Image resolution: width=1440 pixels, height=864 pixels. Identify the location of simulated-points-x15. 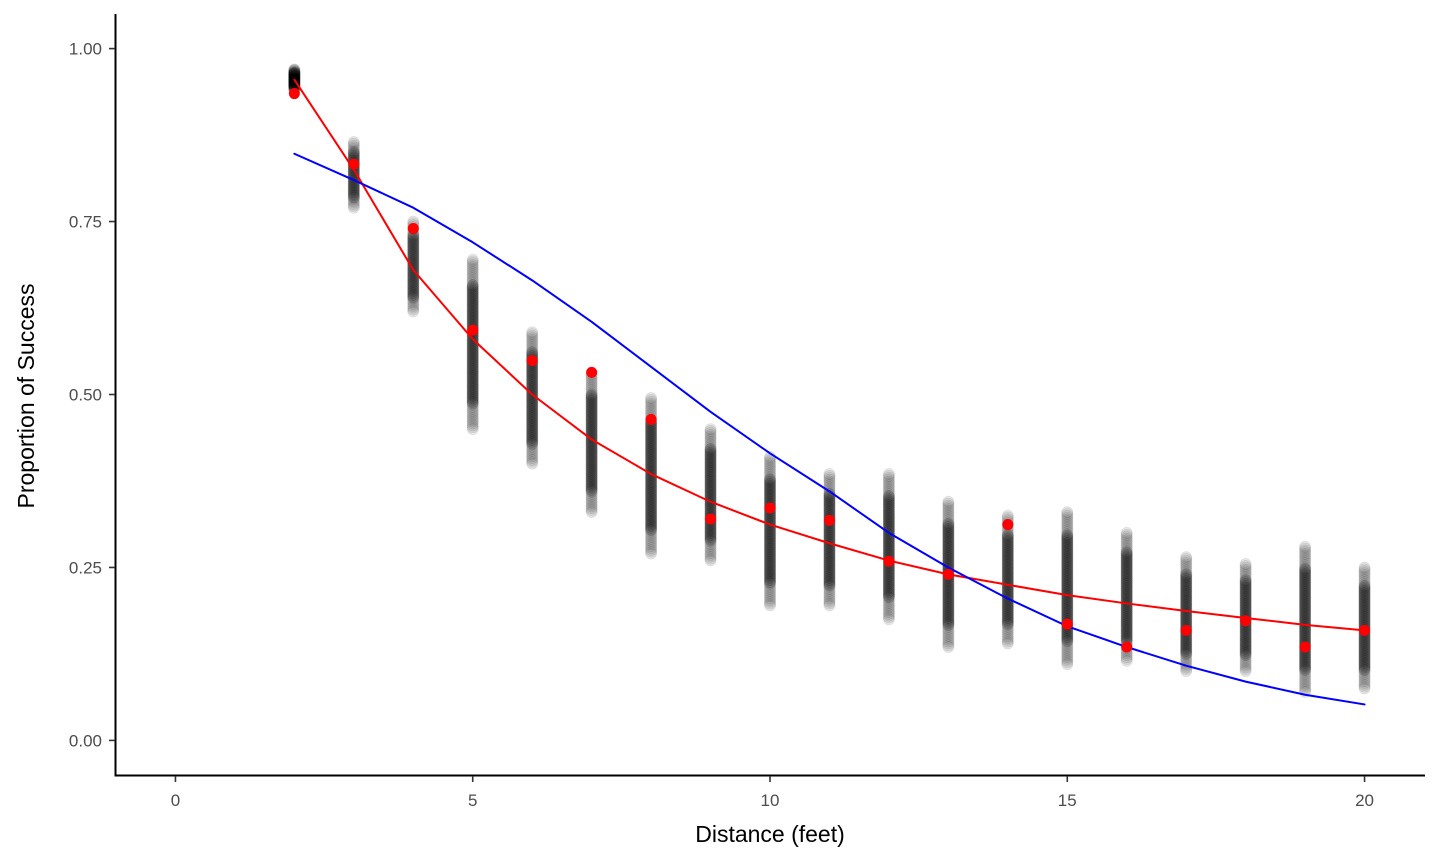
(1067, 588).